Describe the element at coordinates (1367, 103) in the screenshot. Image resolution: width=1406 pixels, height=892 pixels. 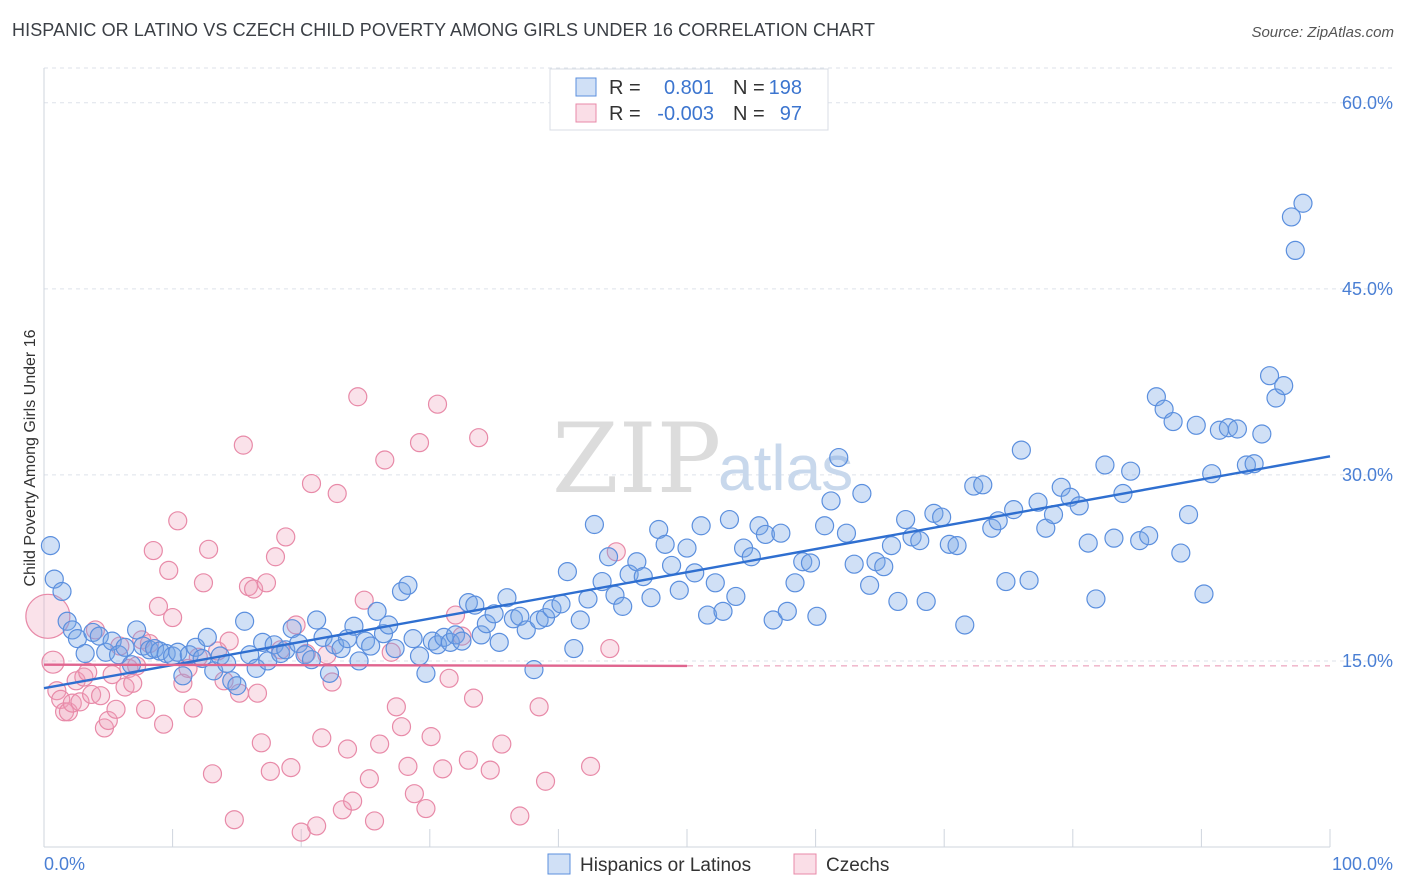
I see `y-tick-label: 60.0%` at that location.